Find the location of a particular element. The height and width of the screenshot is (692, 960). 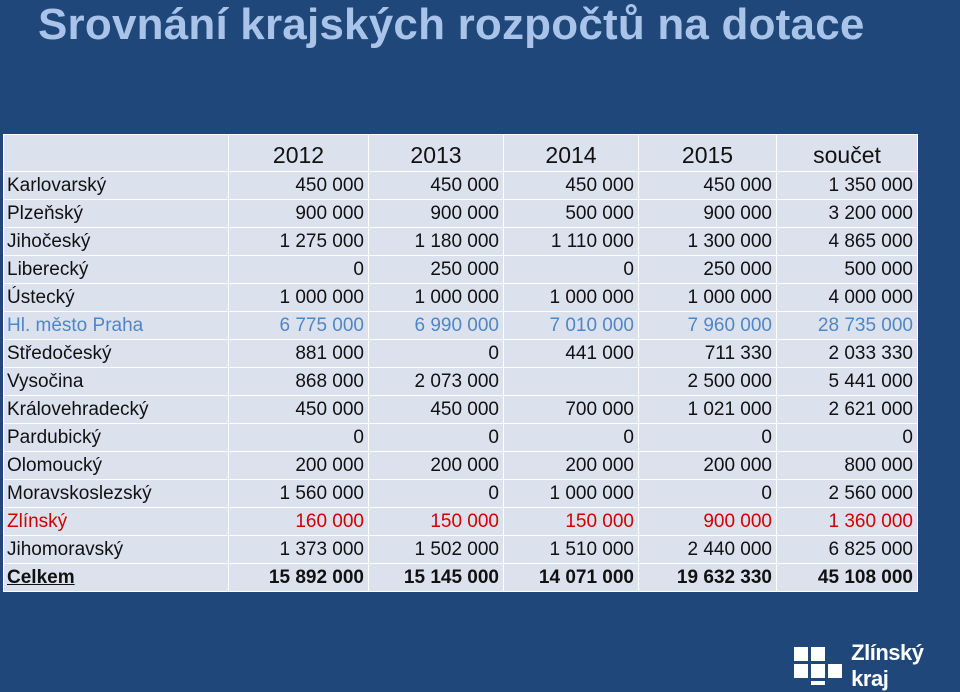

value-cell is located at coordinates (571, 381).